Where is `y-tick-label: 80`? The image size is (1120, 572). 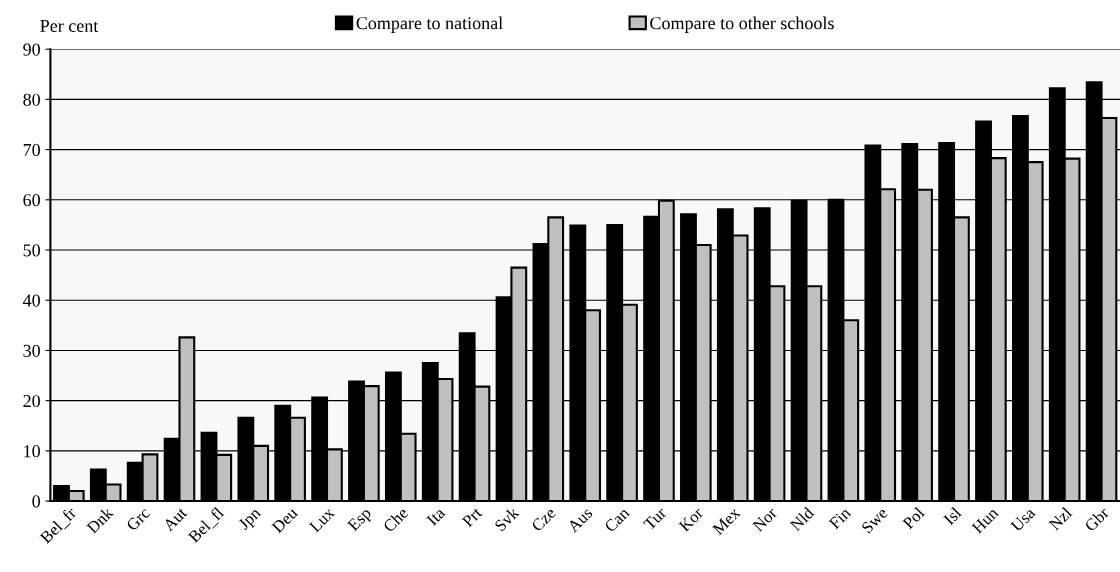
y-tick-label: 80 is located at coordinates (31, 99).